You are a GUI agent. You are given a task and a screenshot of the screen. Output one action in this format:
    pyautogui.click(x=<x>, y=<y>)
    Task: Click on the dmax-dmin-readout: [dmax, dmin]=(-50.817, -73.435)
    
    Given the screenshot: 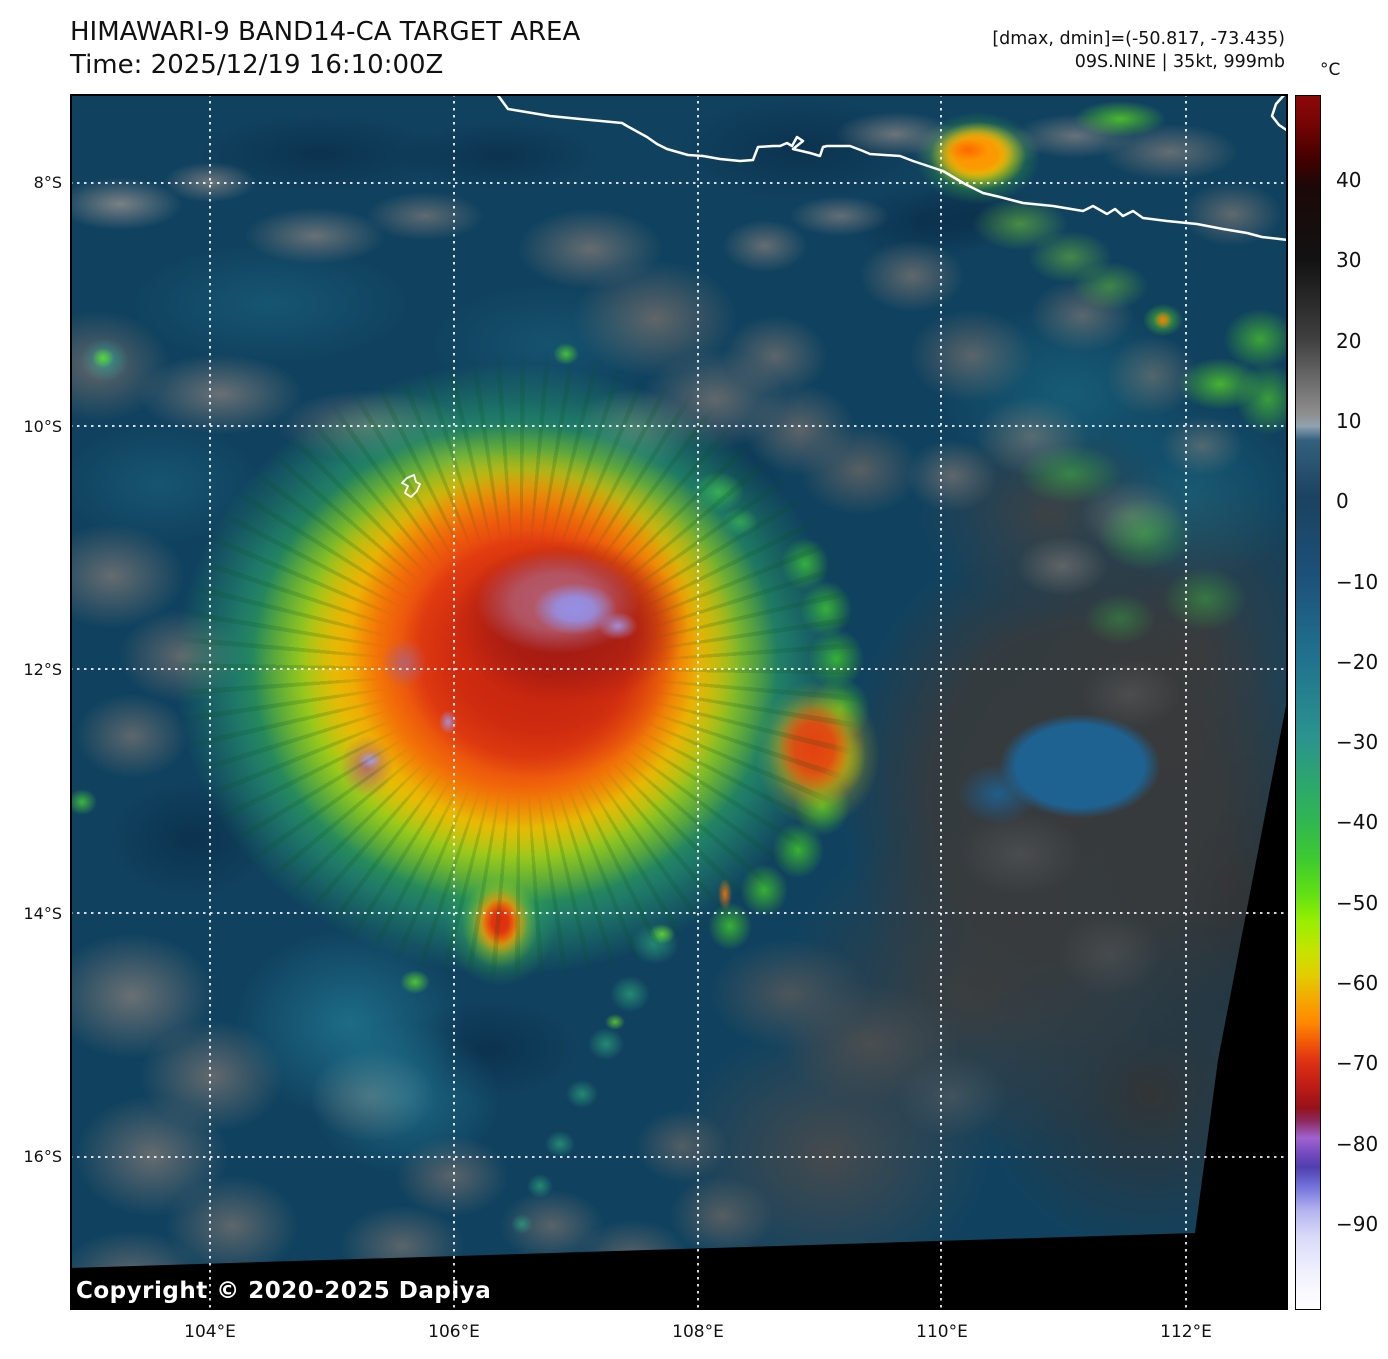 What is the action you would take?
    pyautogui.click(x=1138, y=39)
    